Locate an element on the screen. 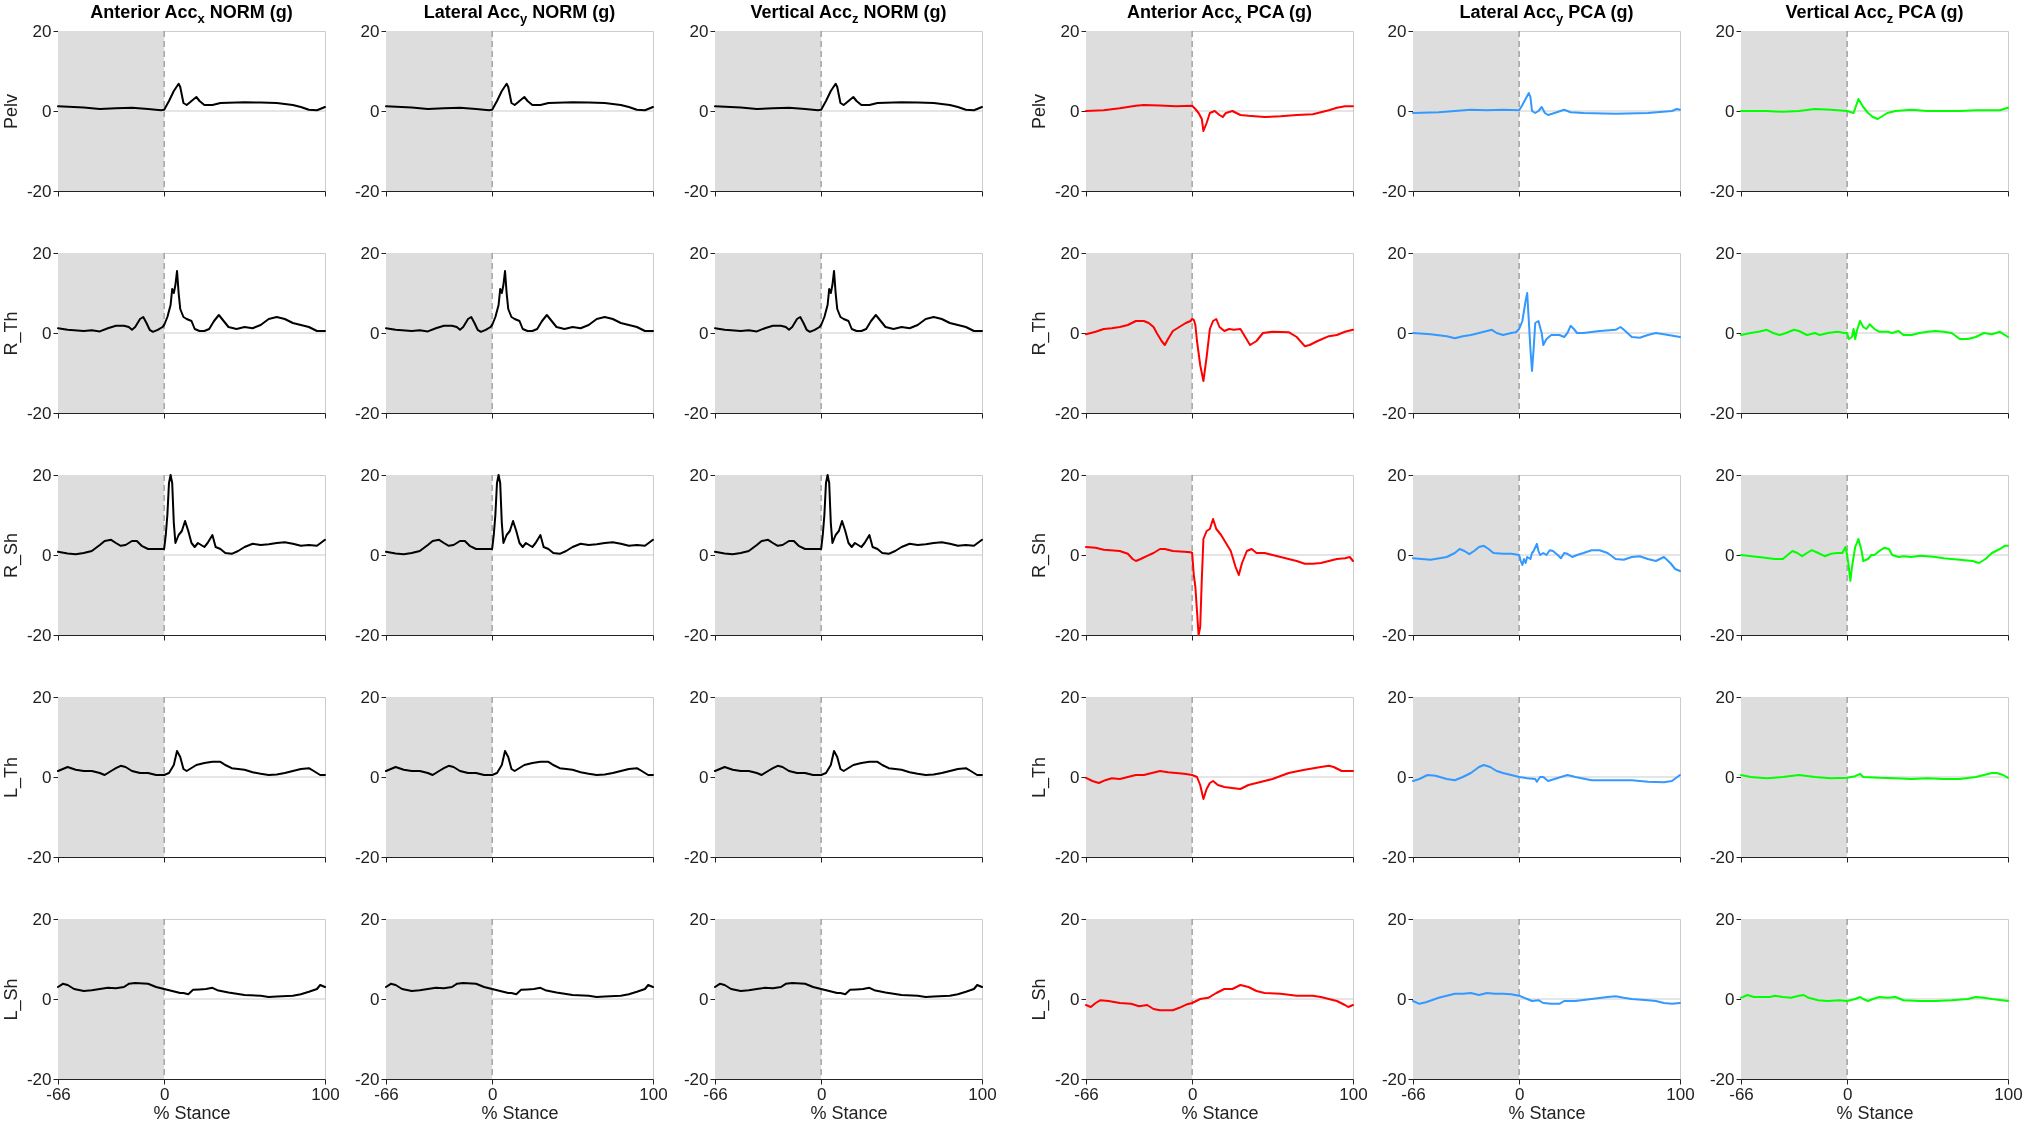  chart-title: Vertical Acc$_{z}$ NORM (g) is located at coordinates (848, 14).